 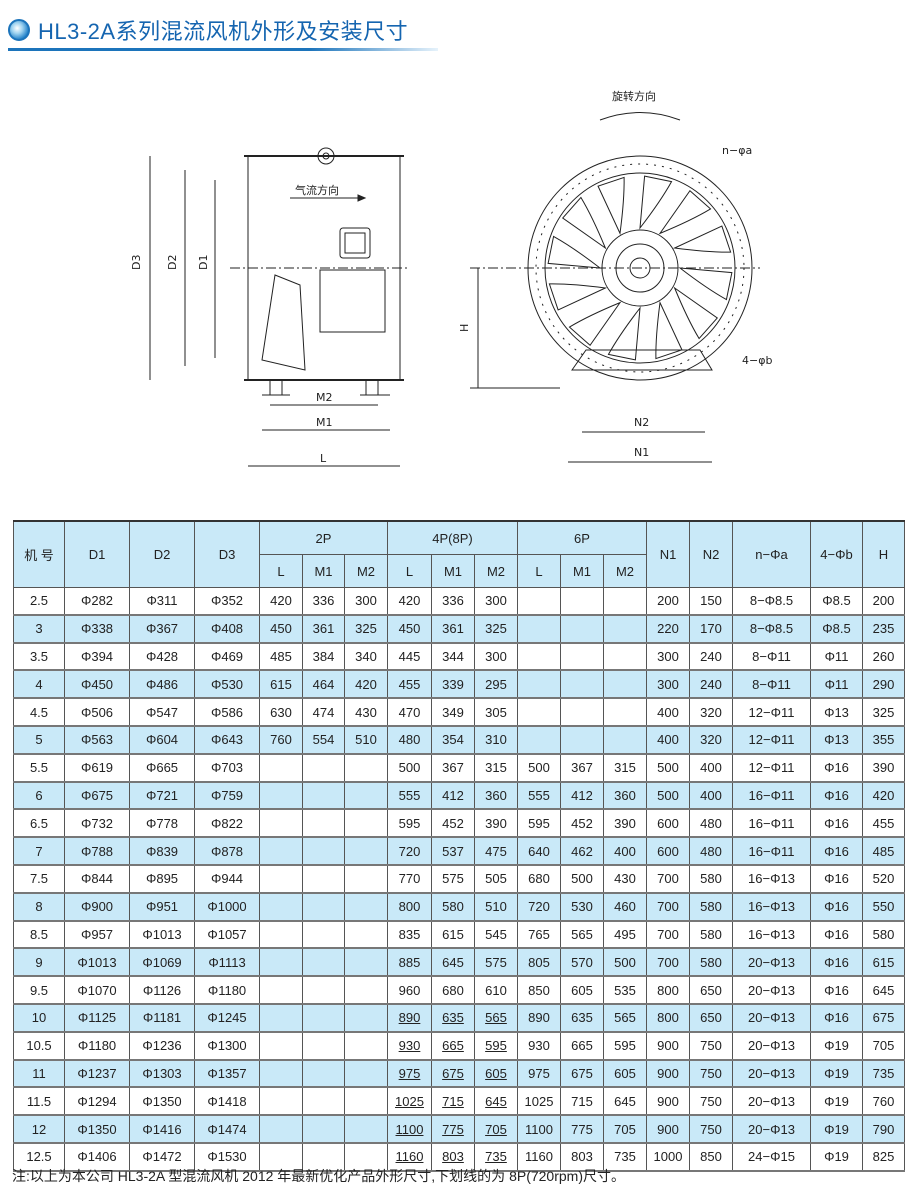 I want to click on cell-2p: 464, so click(x=323, y=684).